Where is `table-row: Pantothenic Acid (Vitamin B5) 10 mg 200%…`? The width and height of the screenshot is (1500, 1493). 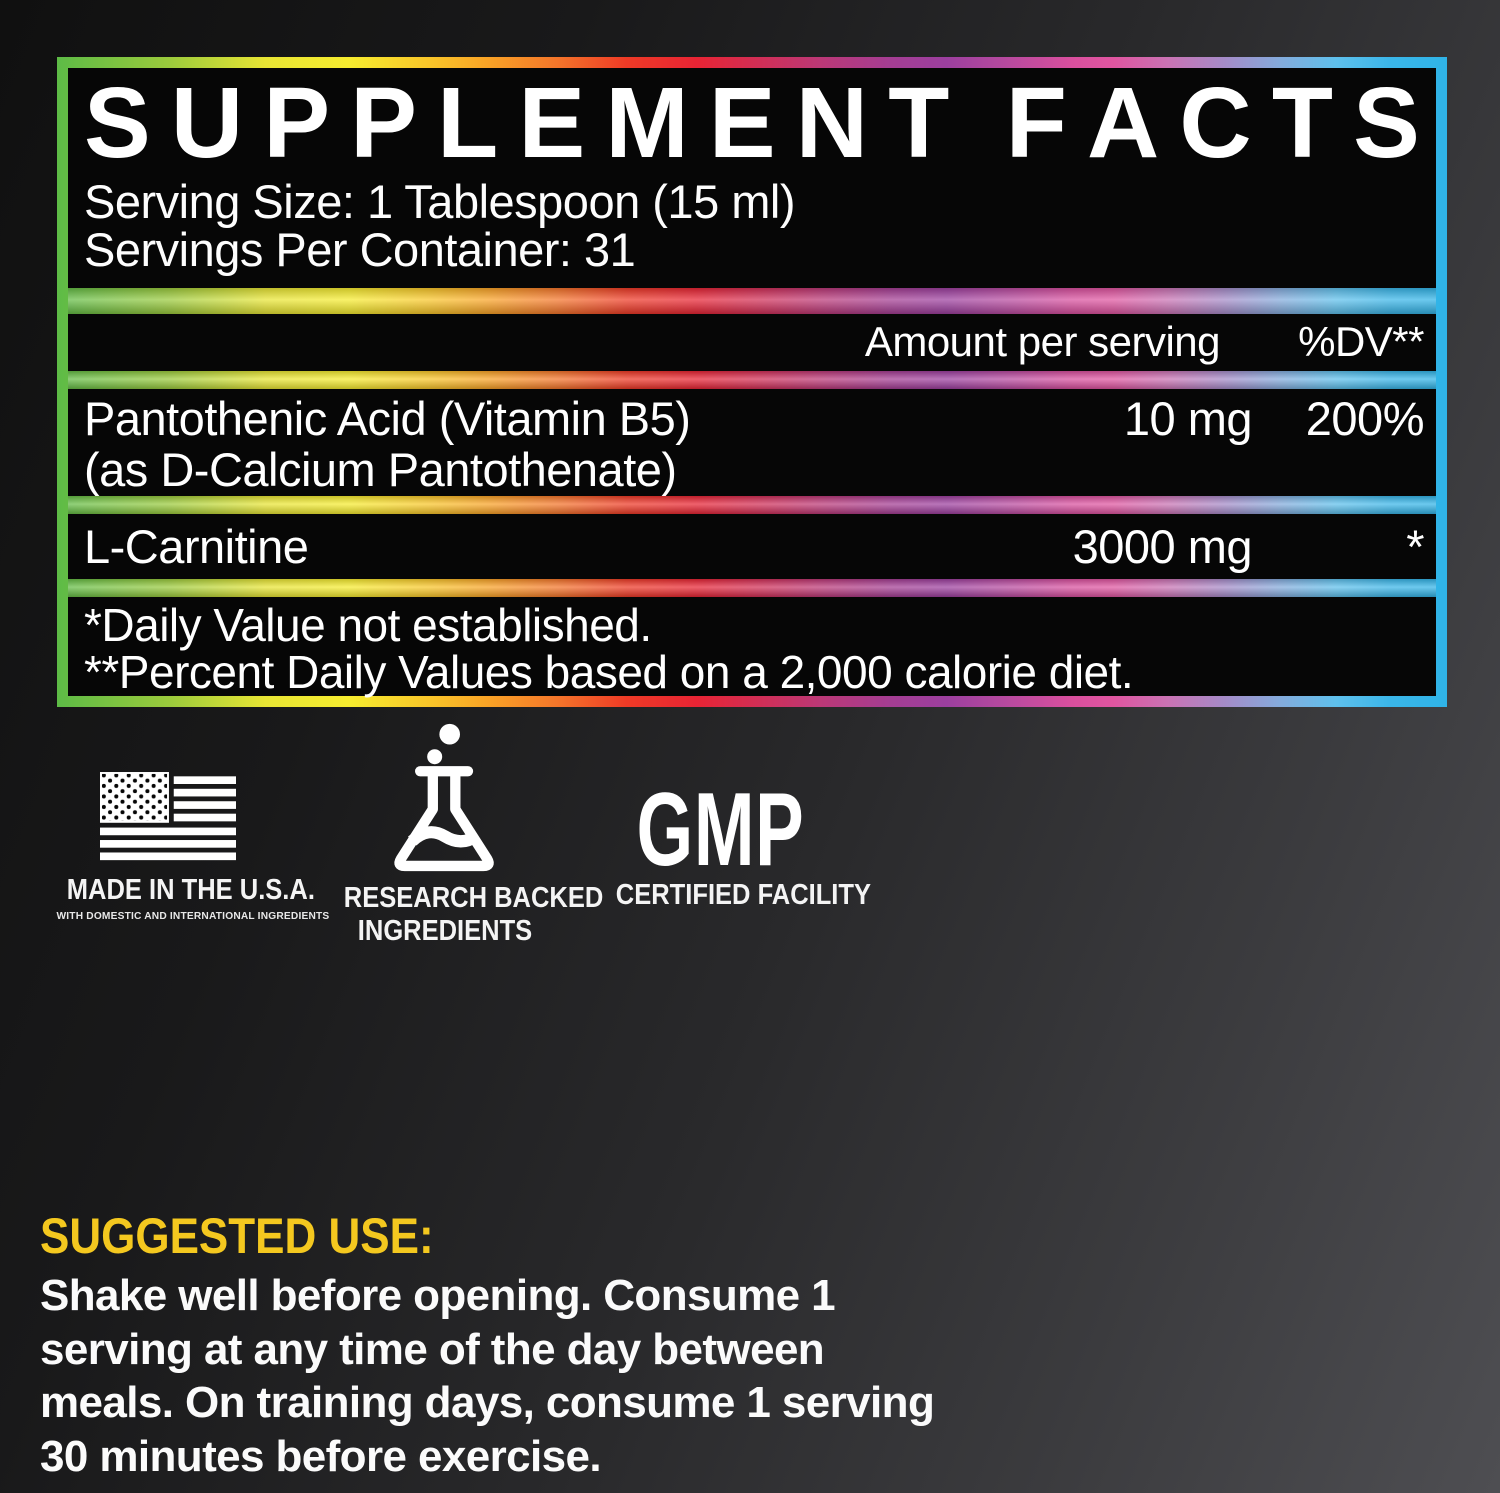 table-row: Pantothenic Acid (Vitamin B5) 10 mg 200%… is located at coordinates (752, 442).